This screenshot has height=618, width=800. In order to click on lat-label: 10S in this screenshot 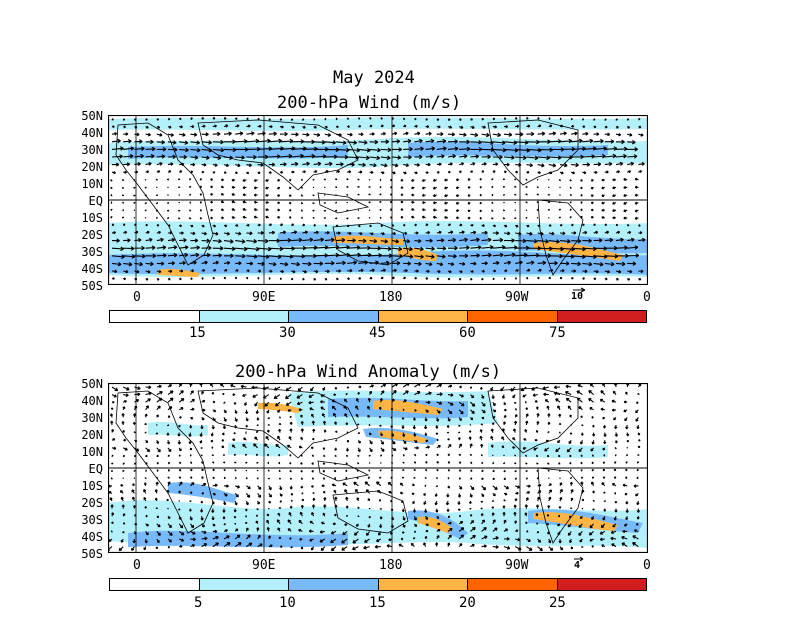, I will do `click(92, 486)`.